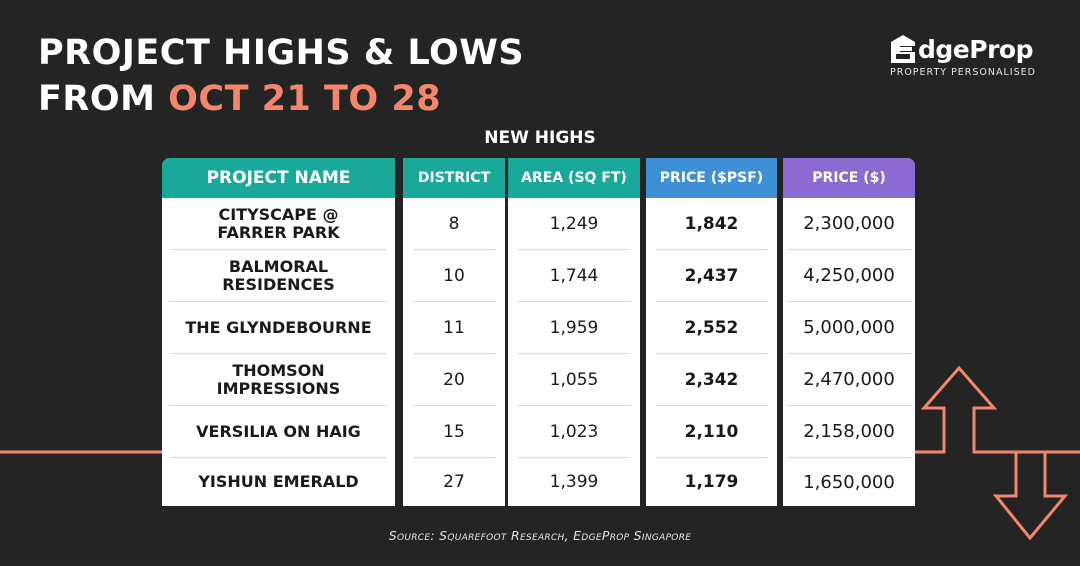 The width and height of the screenshot is (1080, 566). I want to click on header-district: DISTRICT, so click(454, 178).